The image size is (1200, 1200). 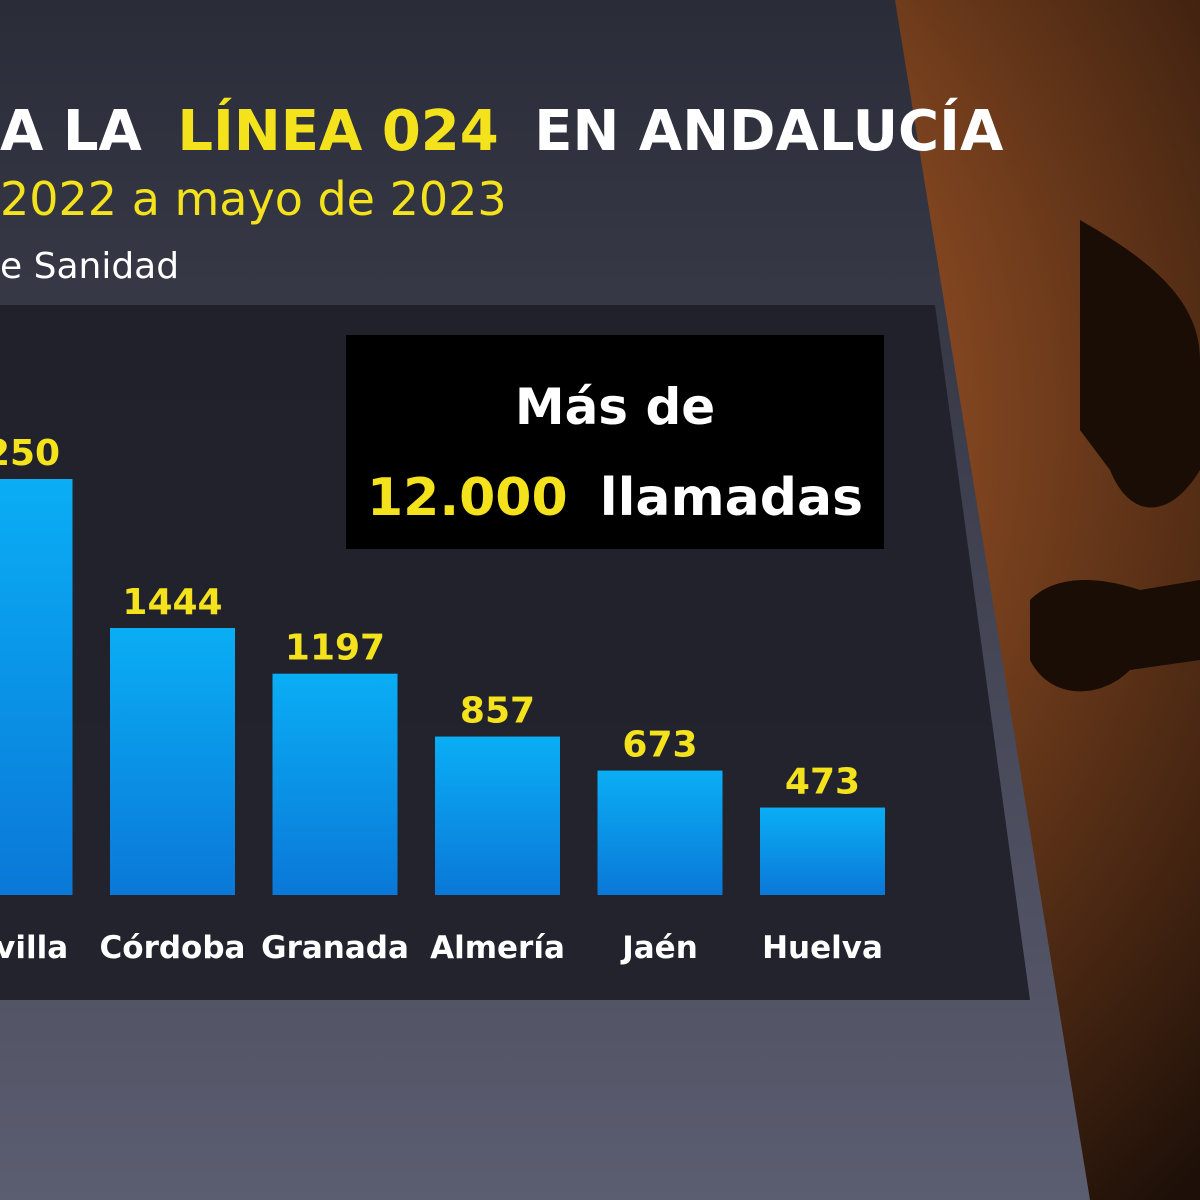 What do you see at coordinates (615, 407) in the screenshot?
I see `callout-line1: Más de` at bounding box center [615, 407].